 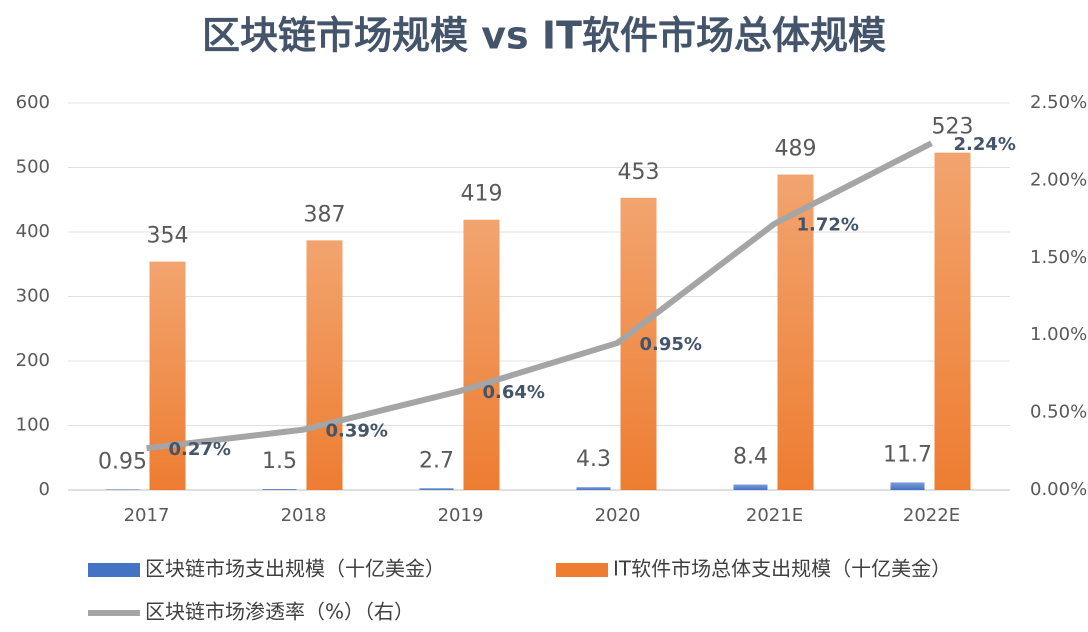 I want to click on value-label: 489, so click(x=796, y=149).